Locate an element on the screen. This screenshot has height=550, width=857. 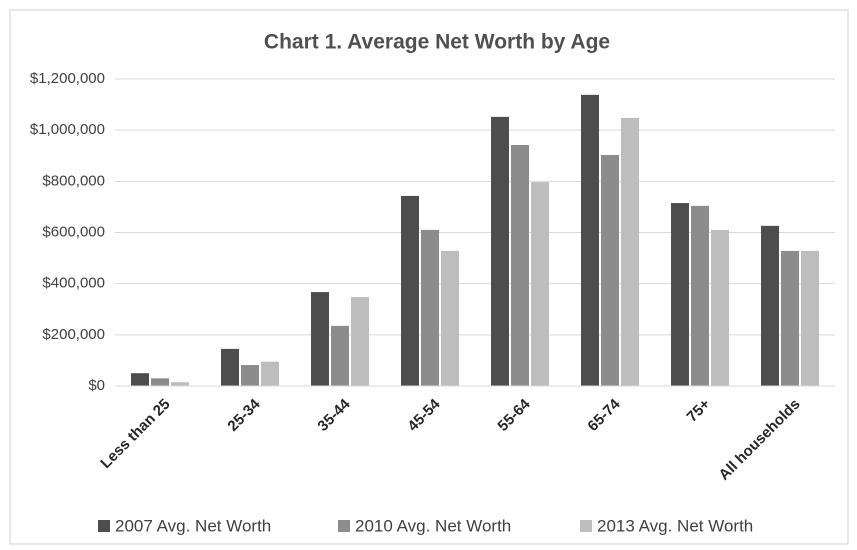
y-tick-label: $600,000 is located at coordinates (73, 231).